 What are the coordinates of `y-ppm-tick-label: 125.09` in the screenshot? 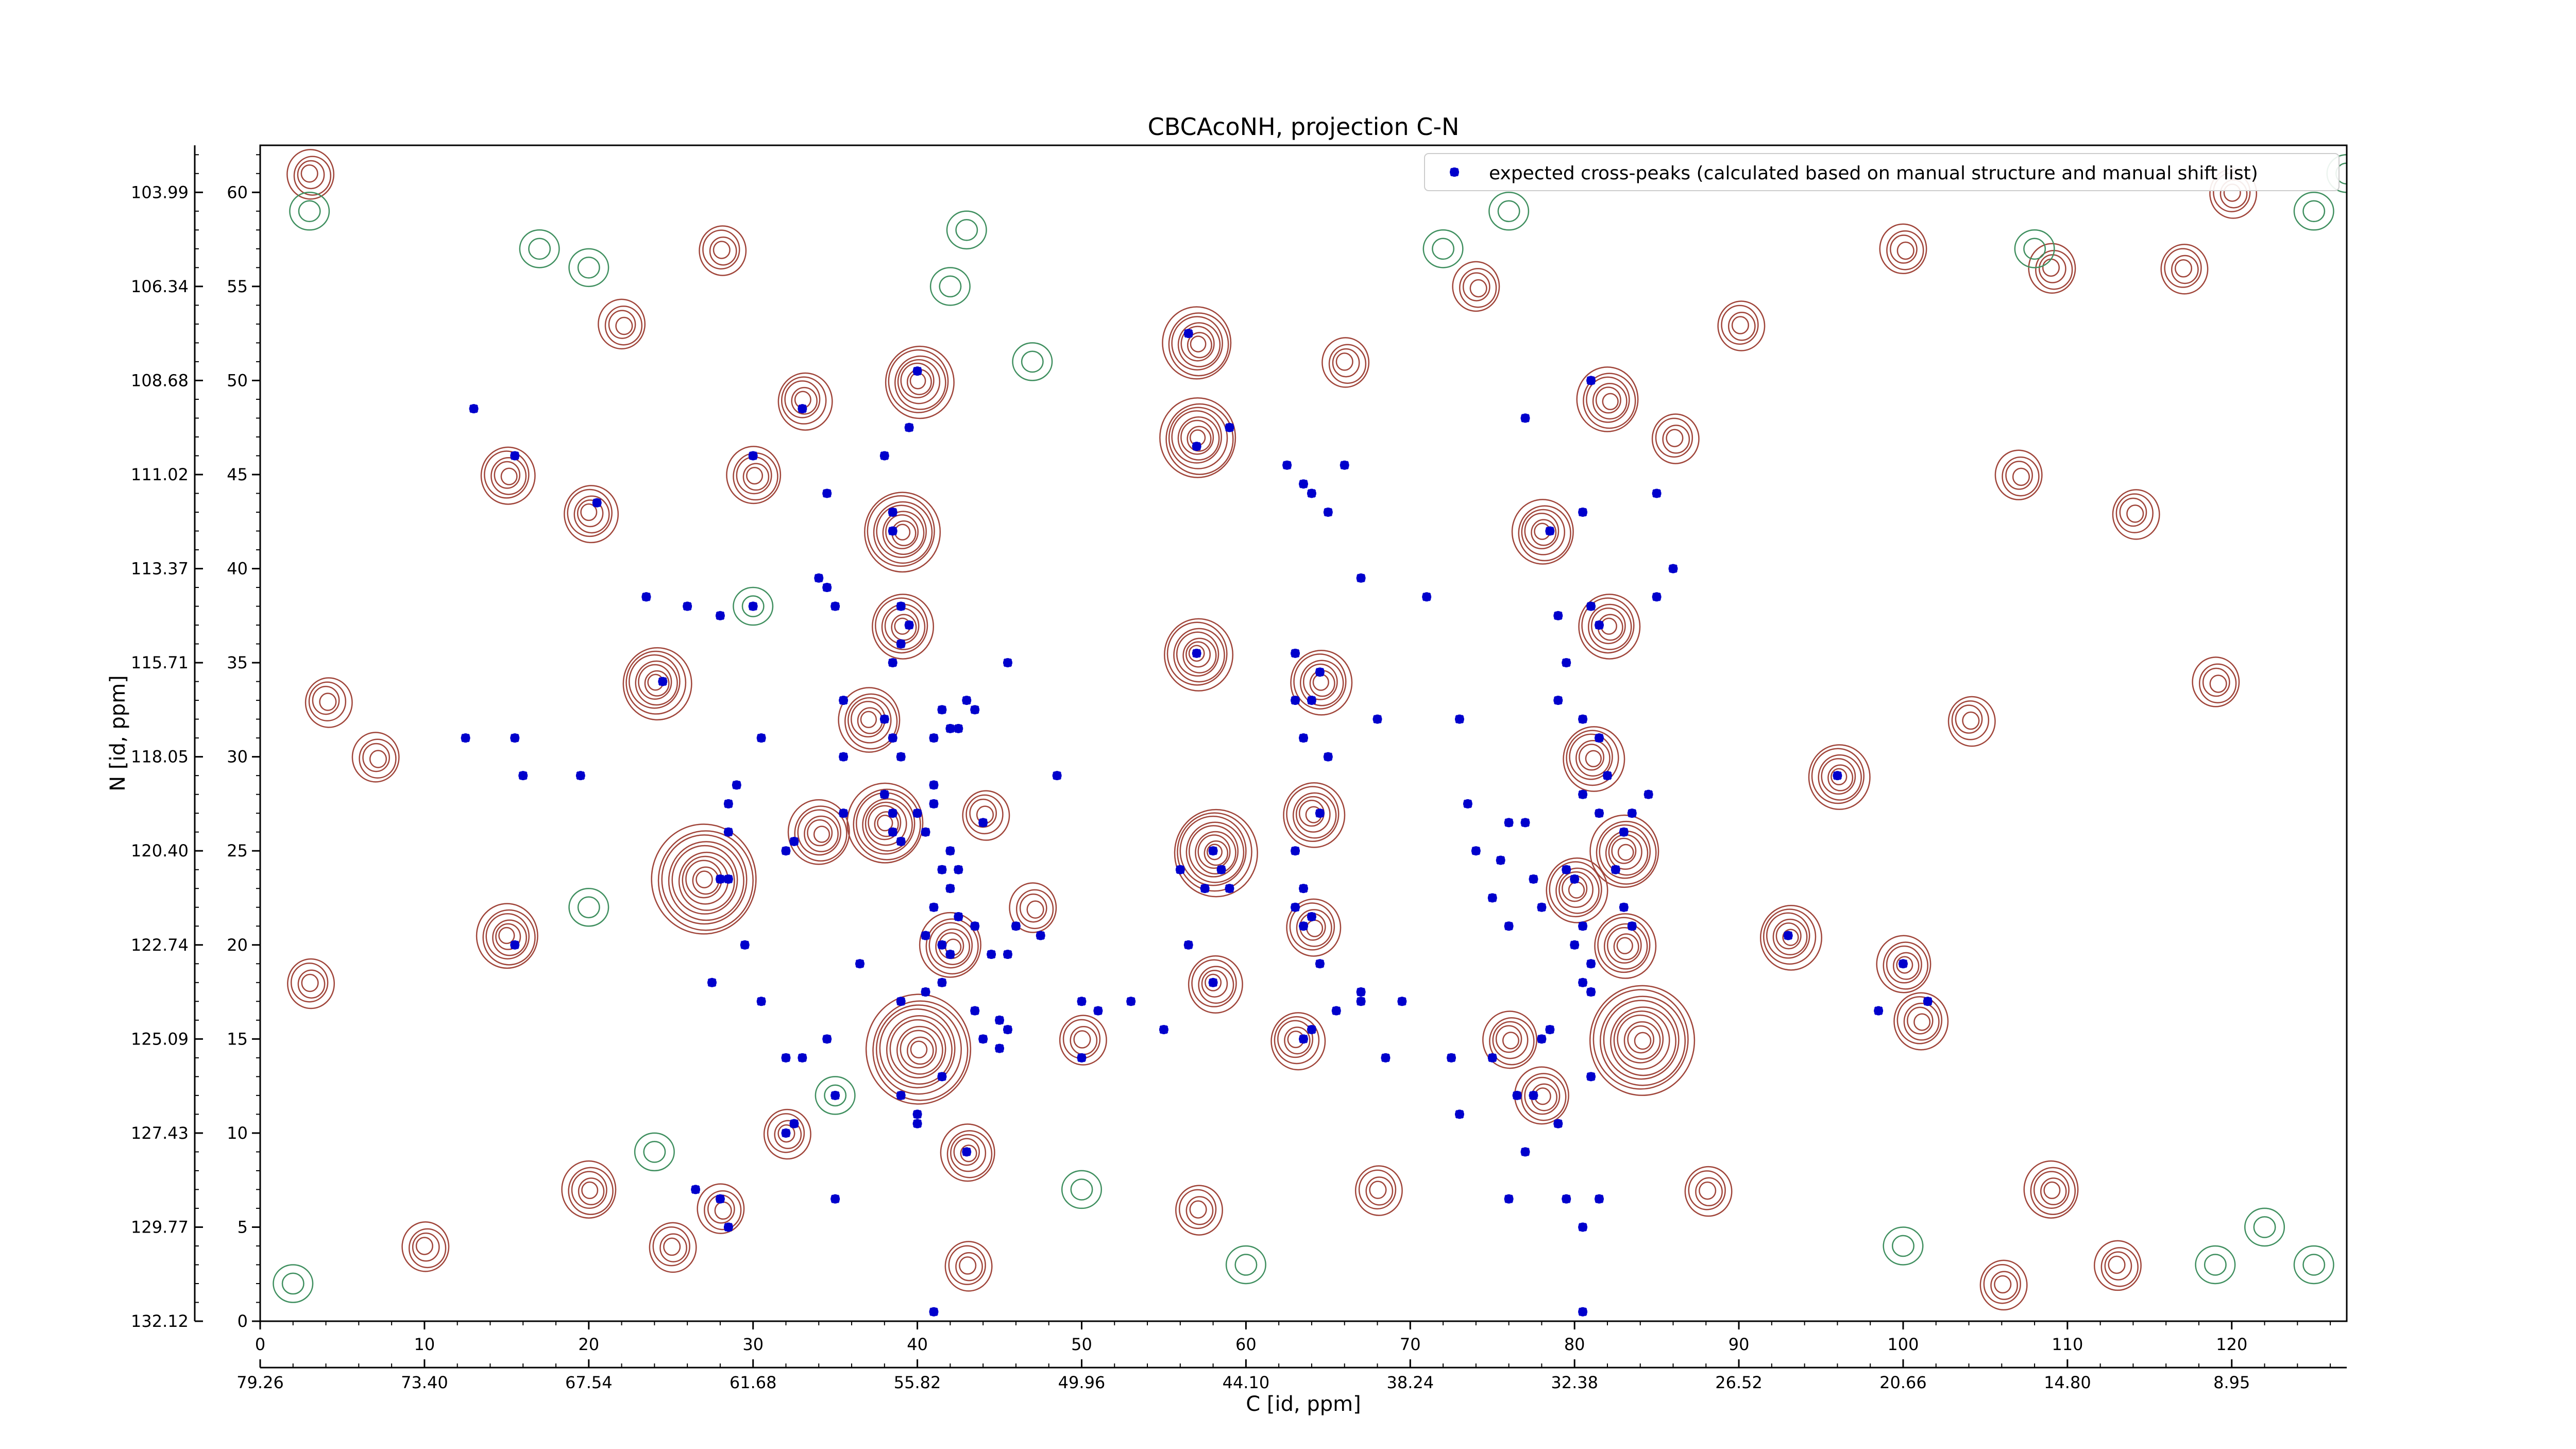 It's located at (160, 1039).